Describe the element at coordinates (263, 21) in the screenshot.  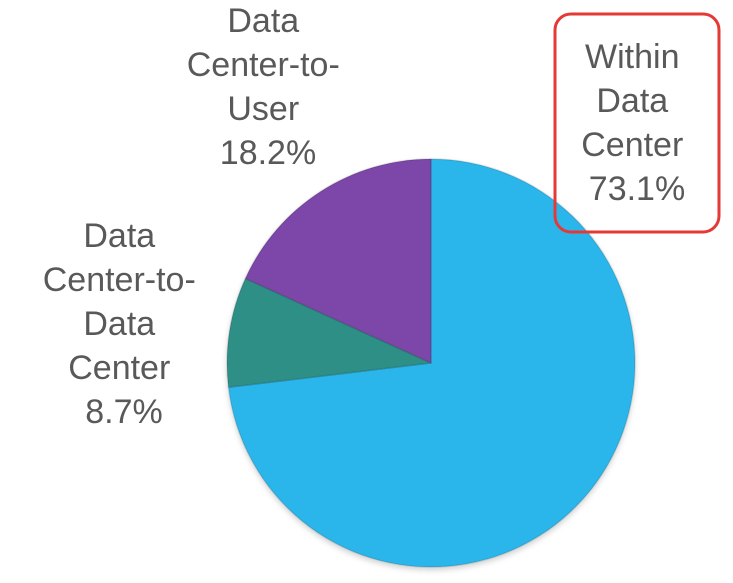
I see `slice-label-dc-to-user-line-1: Data` at that location.